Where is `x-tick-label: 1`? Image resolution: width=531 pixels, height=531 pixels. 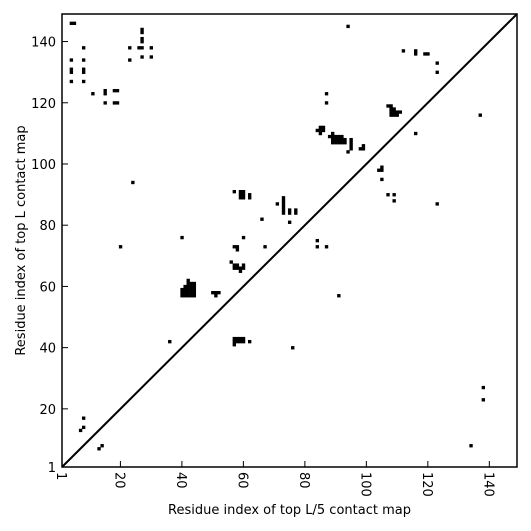
x-tick-label: 1 is located at coordinates (60, 476).